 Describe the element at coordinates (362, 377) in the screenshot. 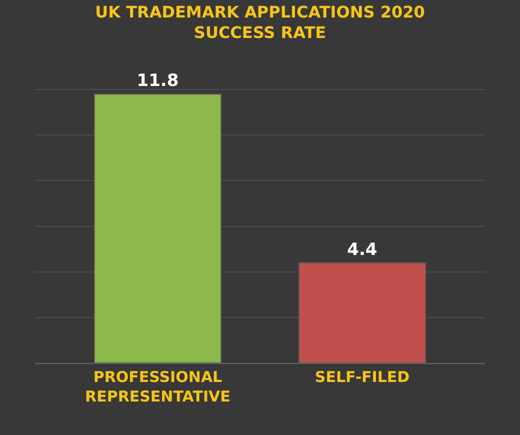

I see `x-tick-label: SELF-FILED` at that location.